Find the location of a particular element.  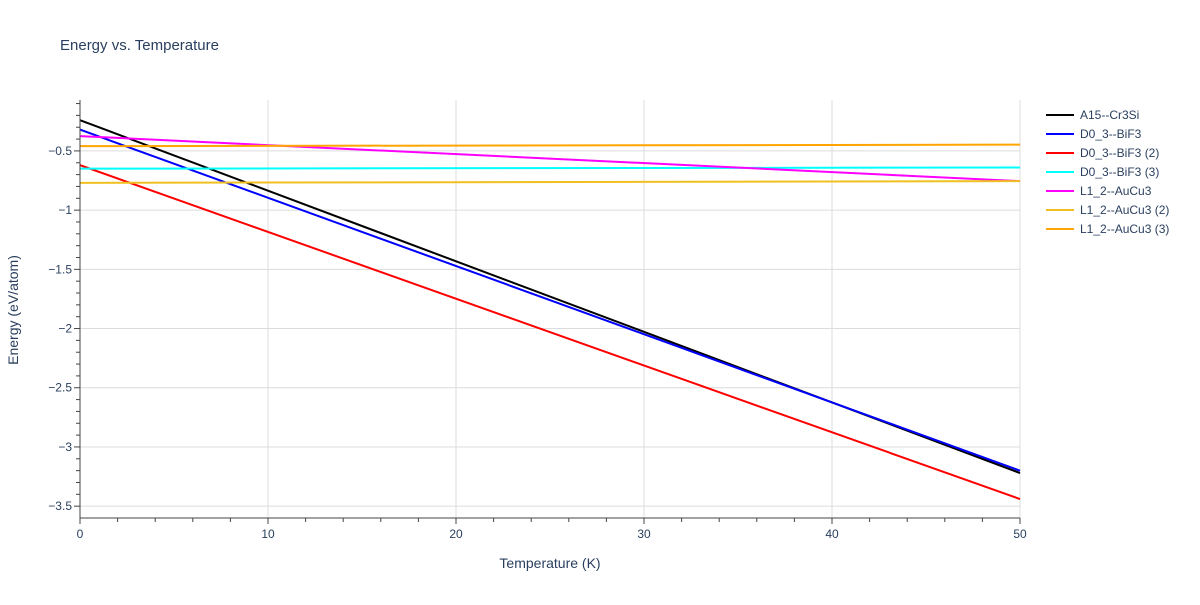

x-tick-label: 40 is located at coordinates (832, 534).